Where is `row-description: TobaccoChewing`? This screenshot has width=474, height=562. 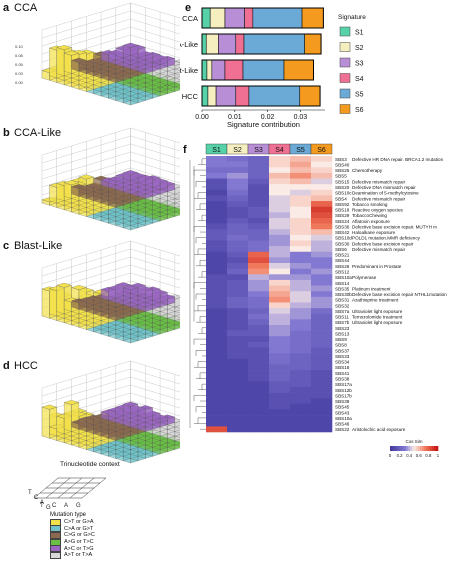 row-description: TobaccoChewing is located at coordinates (369, 215).